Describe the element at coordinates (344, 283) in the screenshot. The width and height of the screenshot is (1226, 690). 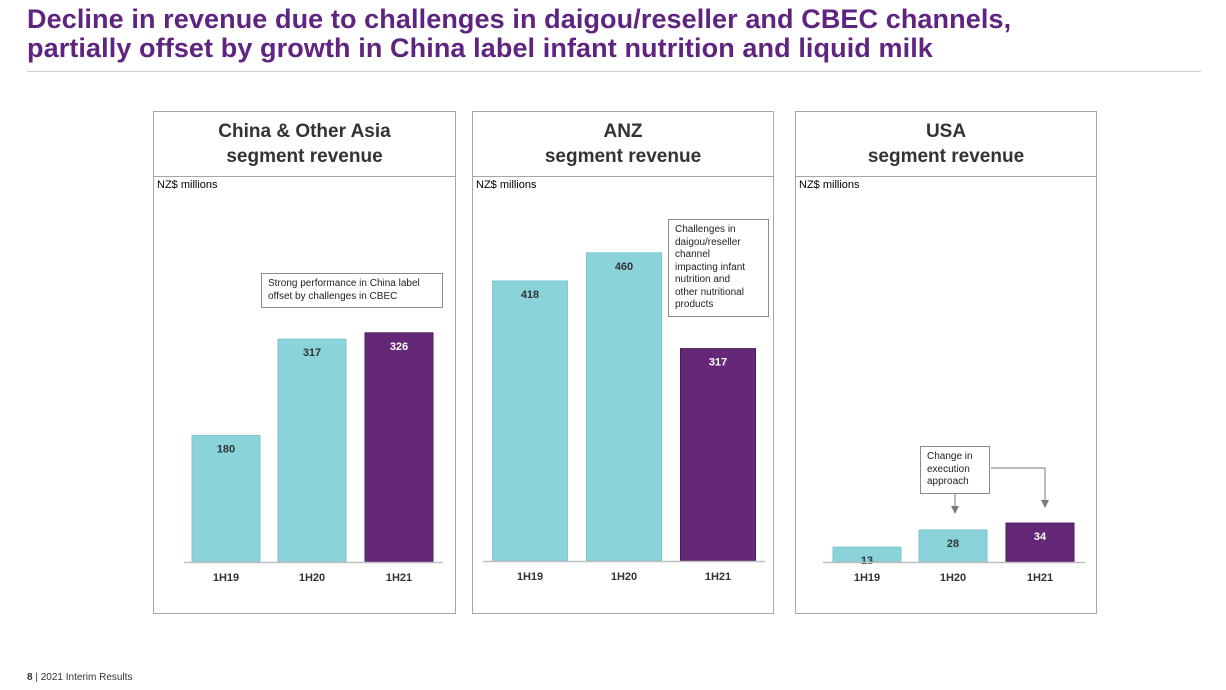
I see `annotation-line: Strong performance in China label` at that location.